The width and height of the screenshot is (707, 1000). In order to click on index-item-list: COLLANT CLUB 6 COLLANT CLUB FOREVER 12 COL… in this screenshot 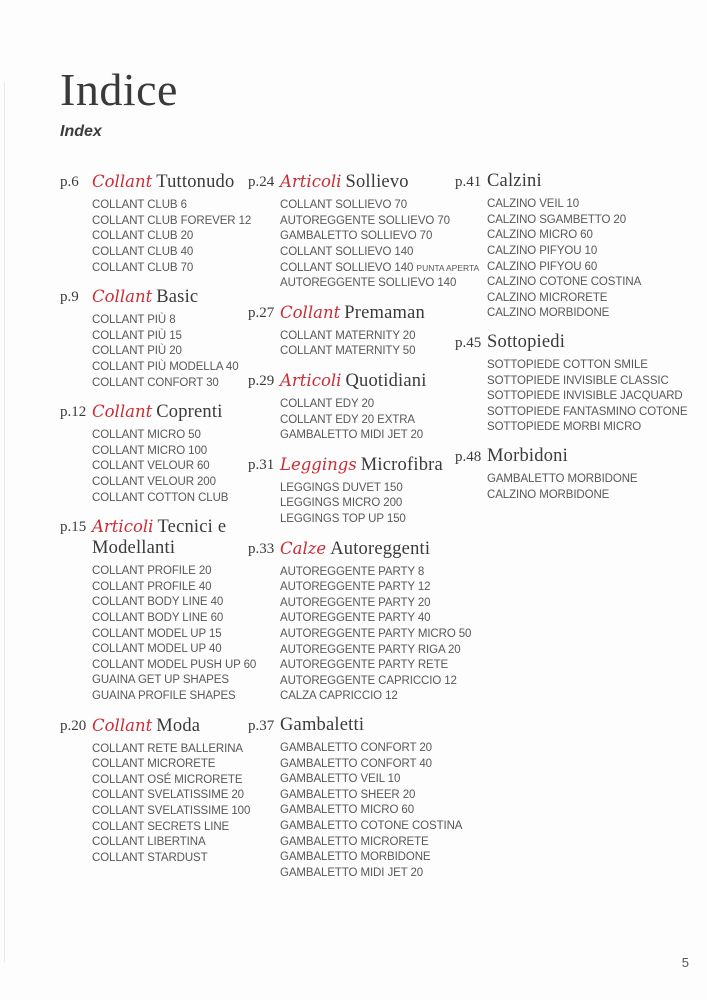, I will do `click(156, 237)`.